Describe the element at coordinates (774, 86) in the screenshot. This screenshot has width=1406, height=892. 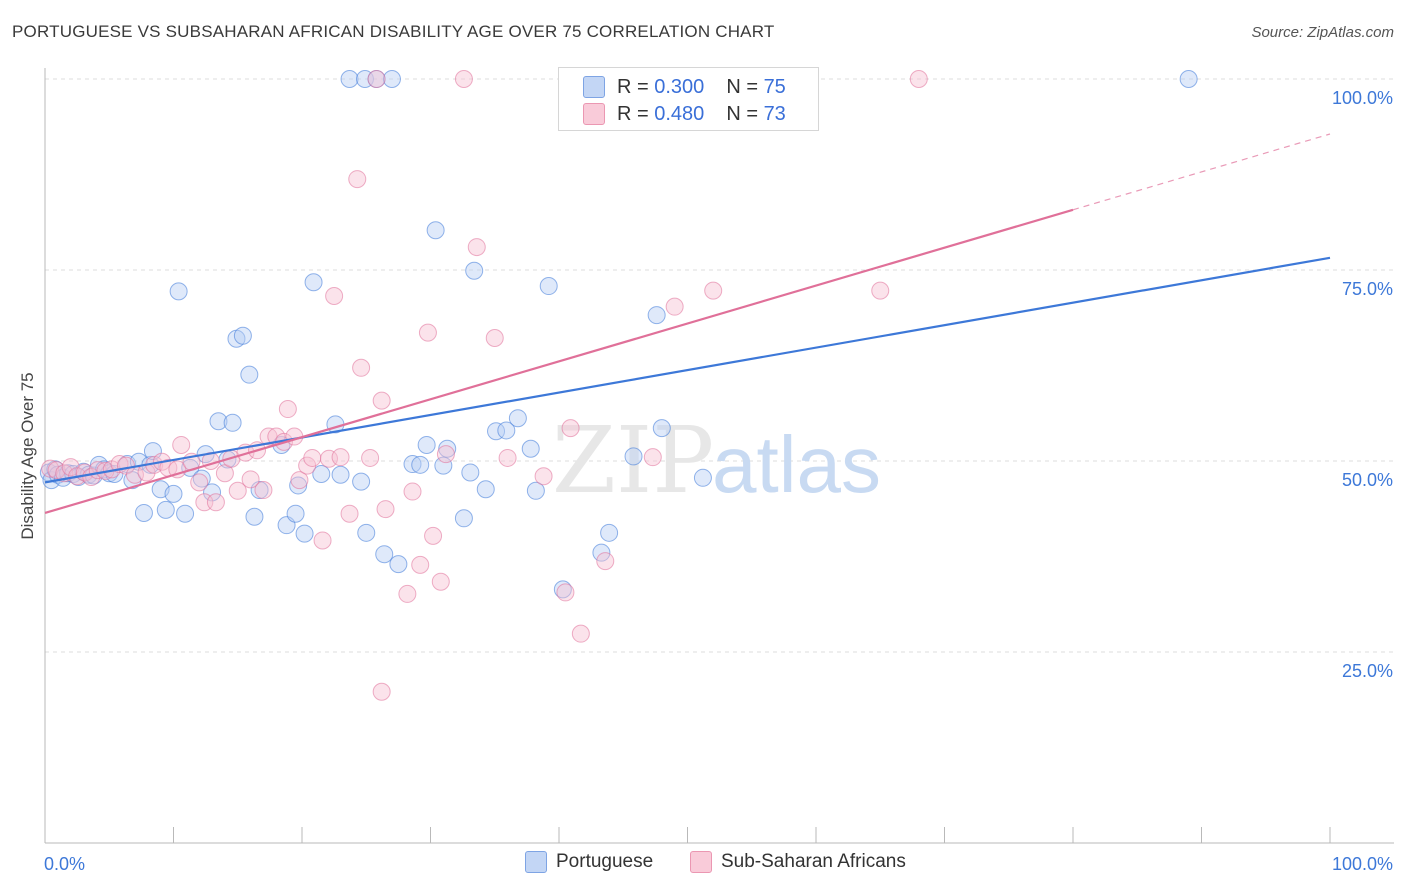
I see `legend-n-value: 75` at that location.